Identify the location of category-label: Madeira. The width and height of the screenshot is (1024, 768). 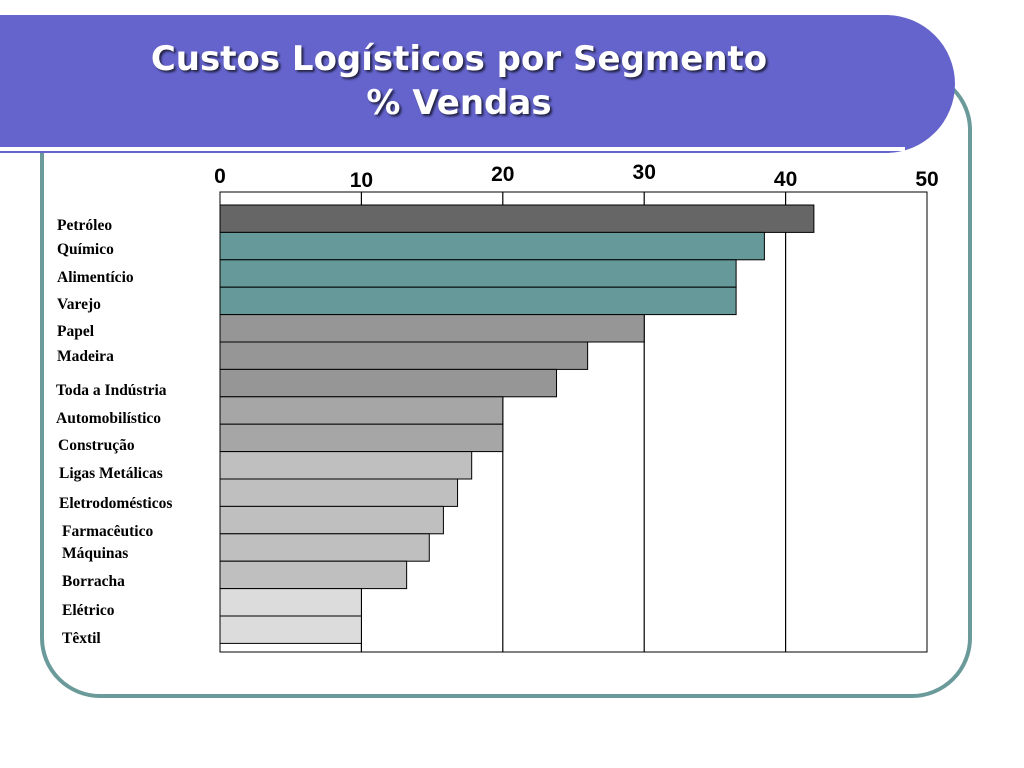
(85, 356).